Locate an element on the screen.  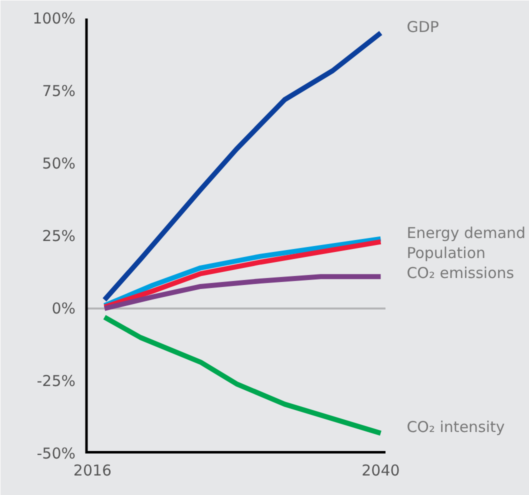
y-tick-label: 75% is located at coordinates (59, 91).